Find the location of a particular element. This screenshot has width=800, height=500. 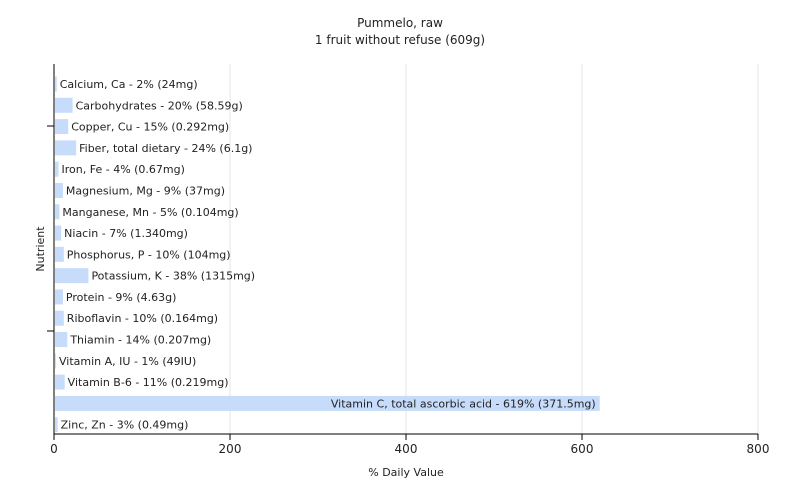

bar-label: Protein - 9% (4.63g) is located at coordinates (121, 297).